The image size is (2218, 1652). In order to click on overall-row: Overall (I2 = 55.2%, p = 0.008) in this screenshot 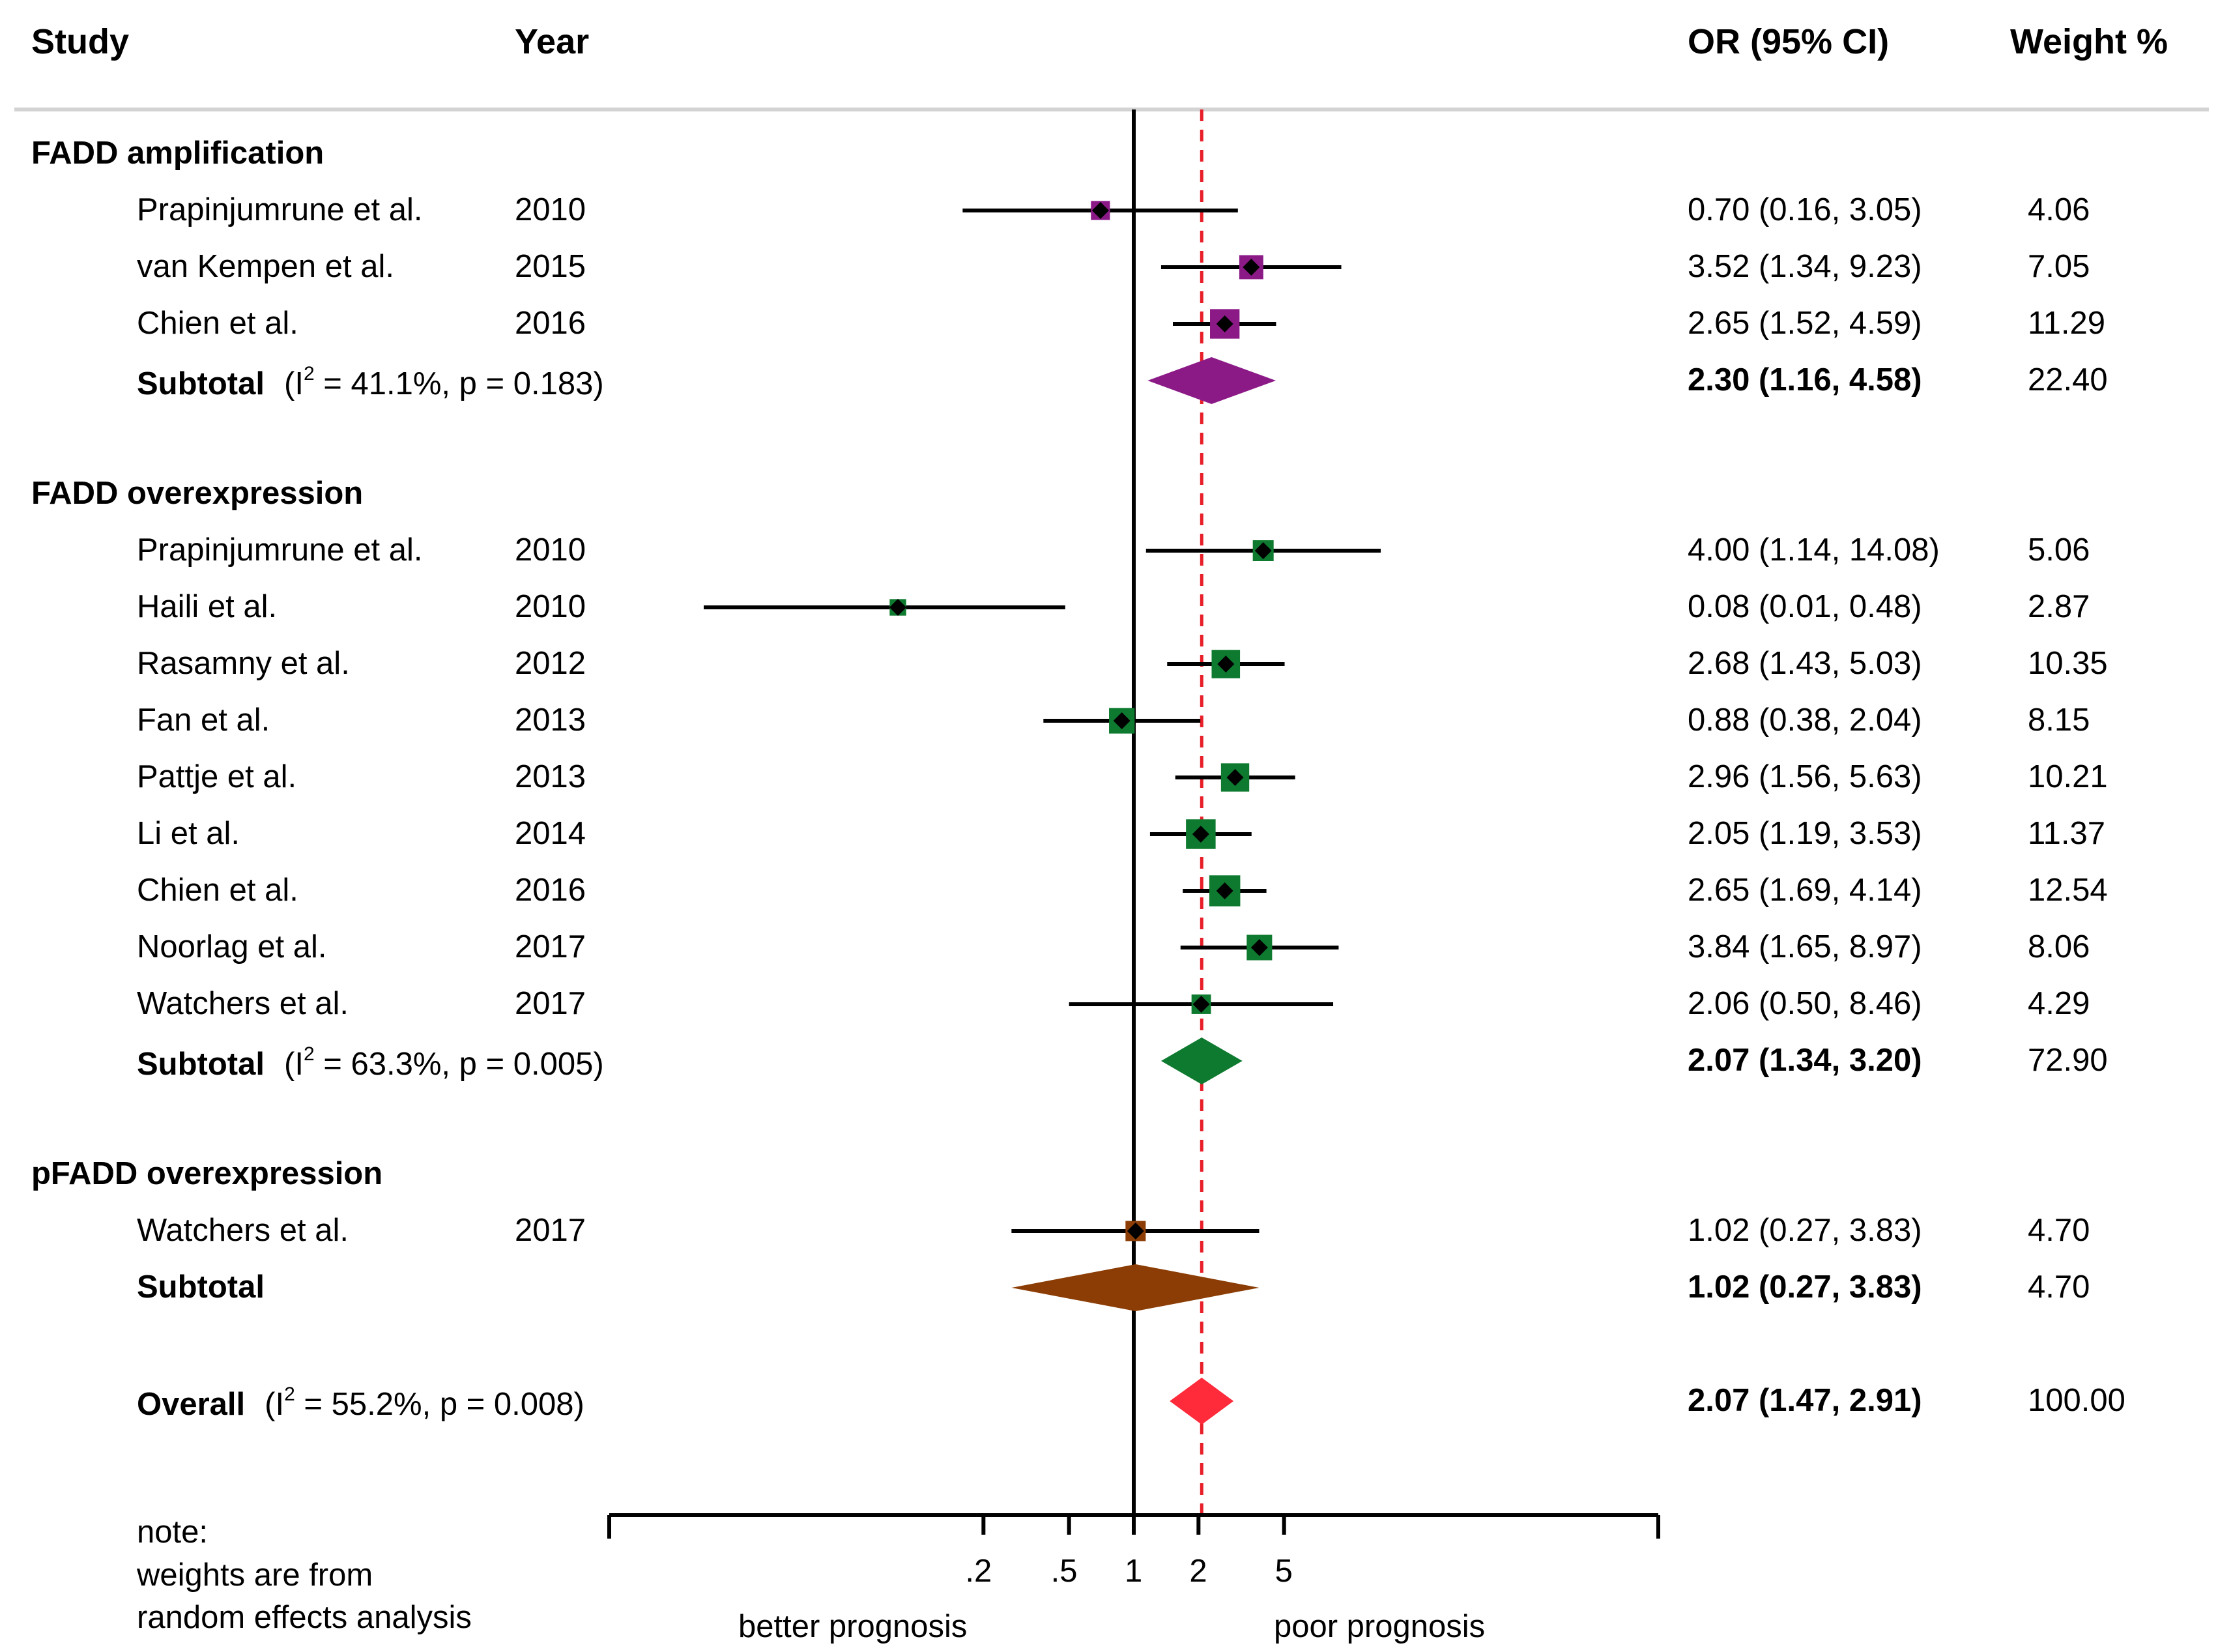, I will do `click(360, 1403)`.